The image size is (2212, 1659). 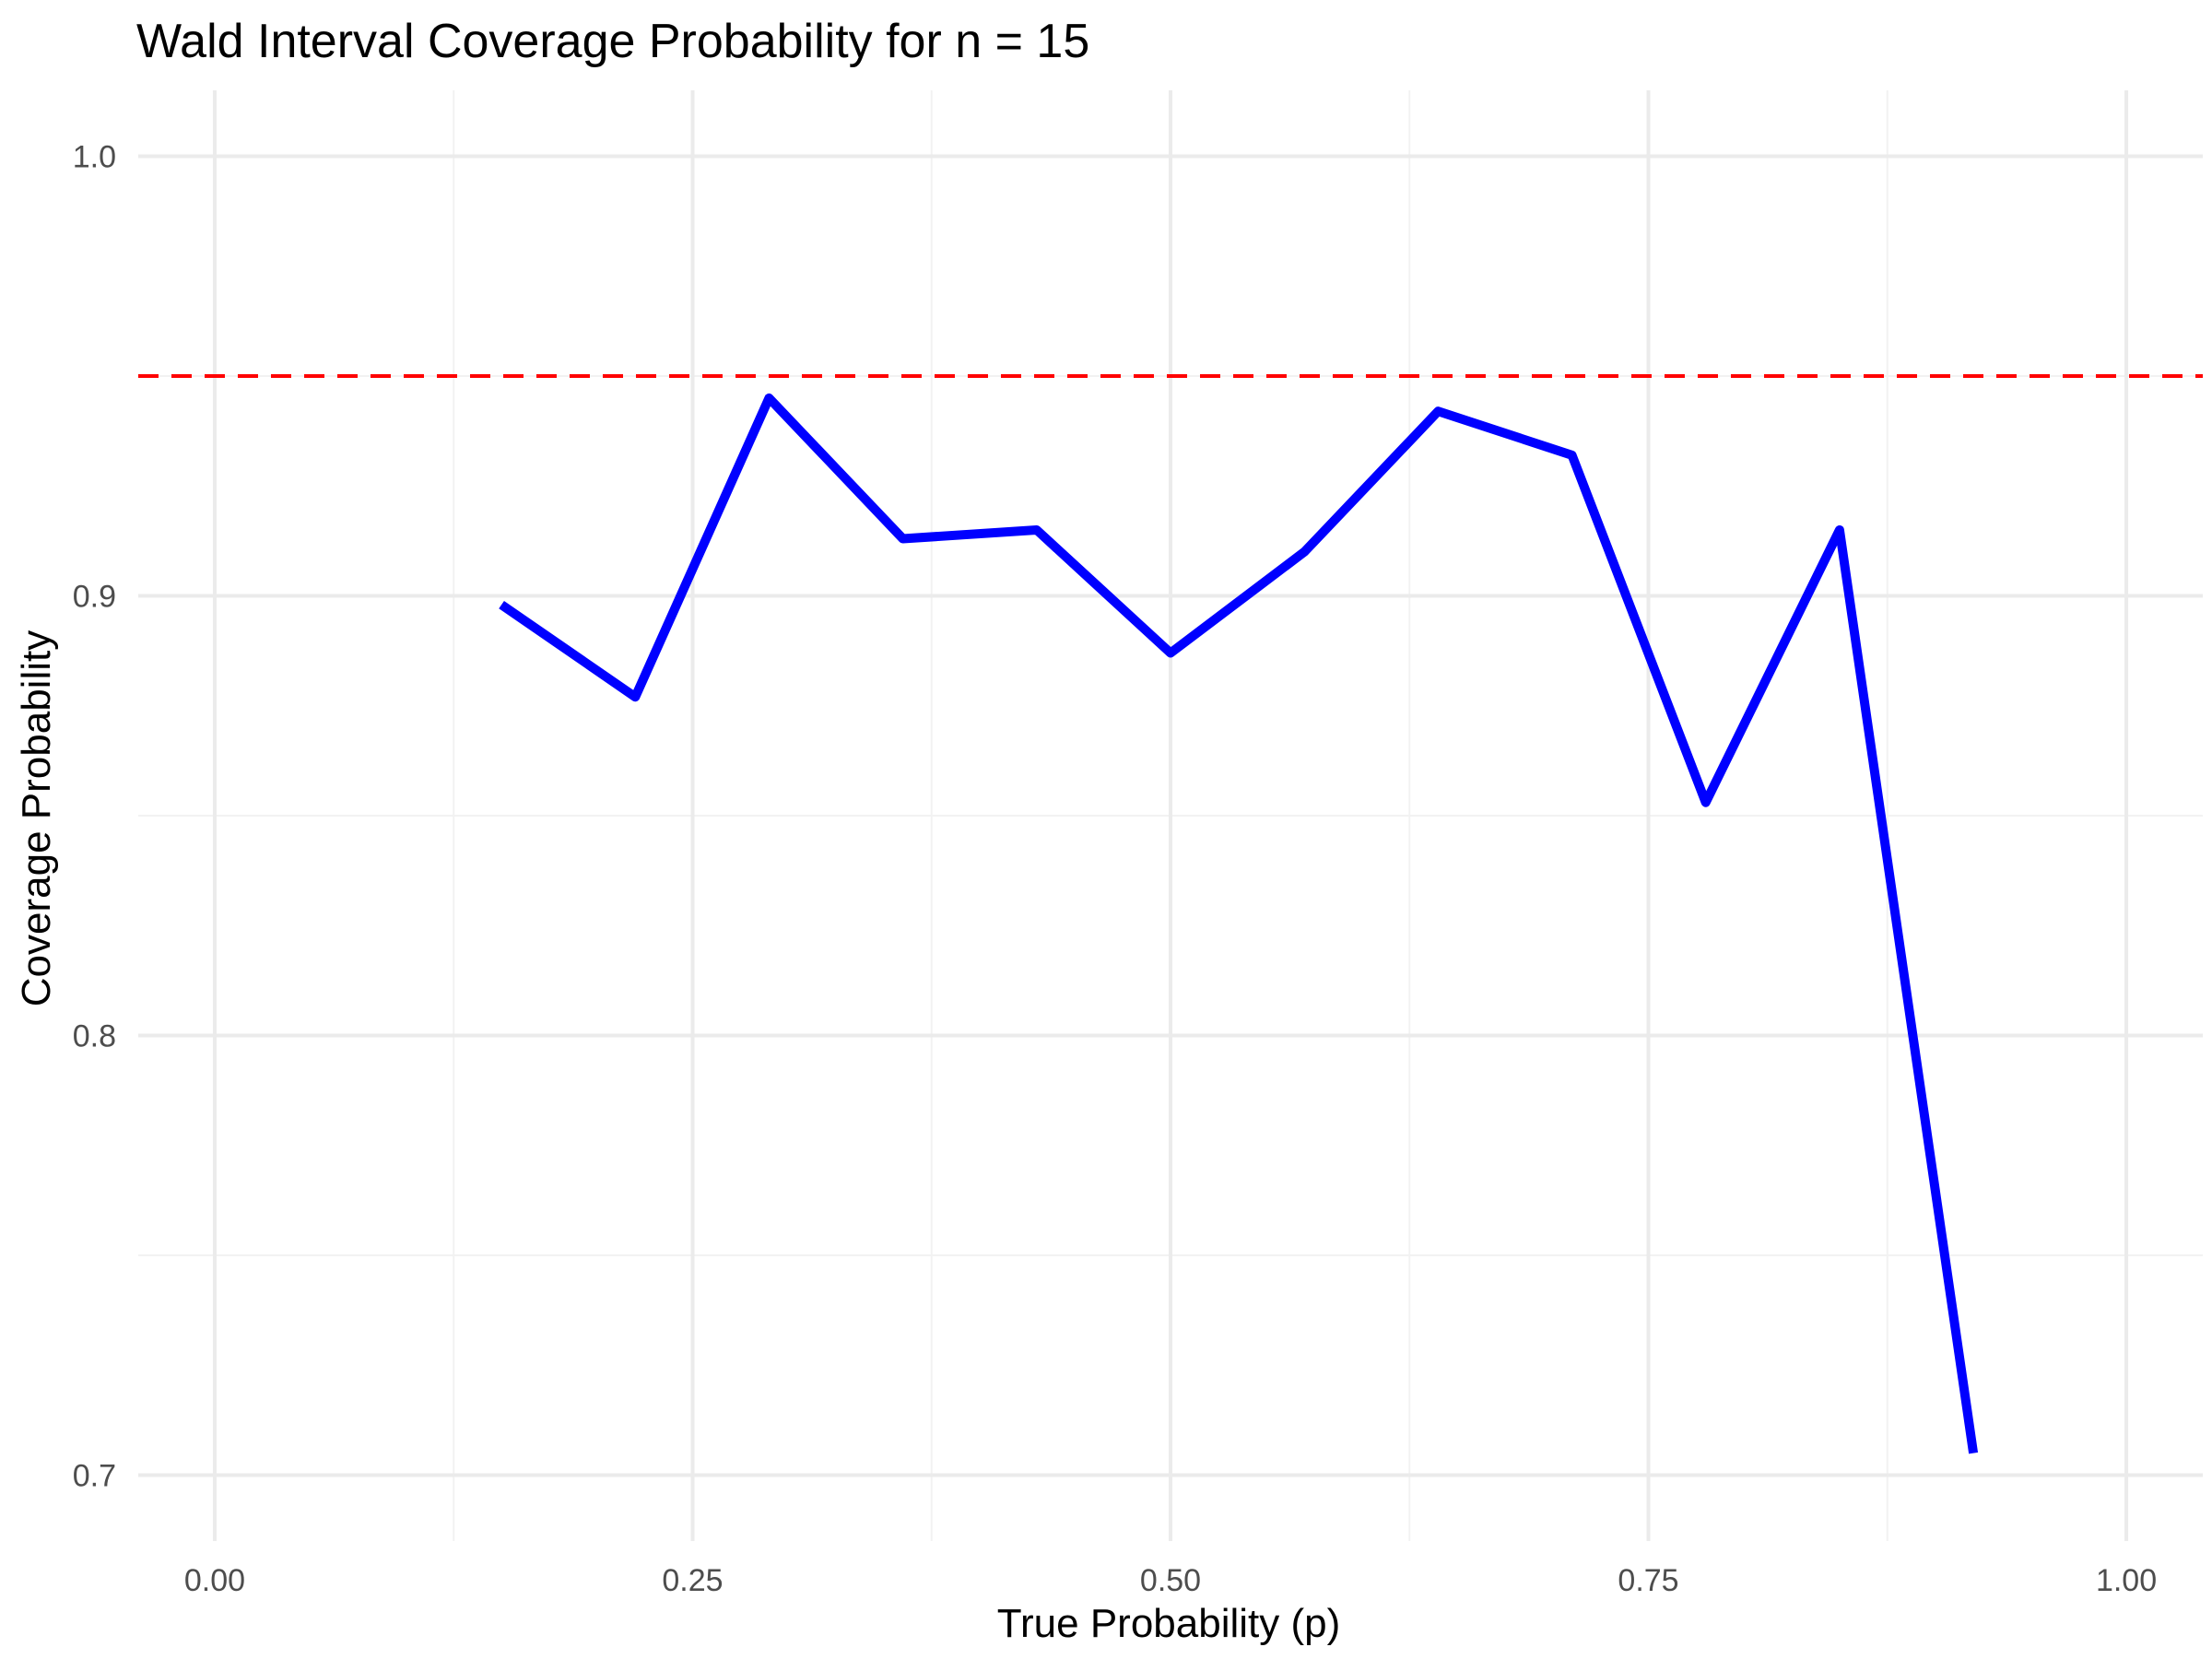 What do you see at coordinates (94, 597) in the screenshot?
I see `y-tick-label: 0.9` at bounding box center [94, 597].